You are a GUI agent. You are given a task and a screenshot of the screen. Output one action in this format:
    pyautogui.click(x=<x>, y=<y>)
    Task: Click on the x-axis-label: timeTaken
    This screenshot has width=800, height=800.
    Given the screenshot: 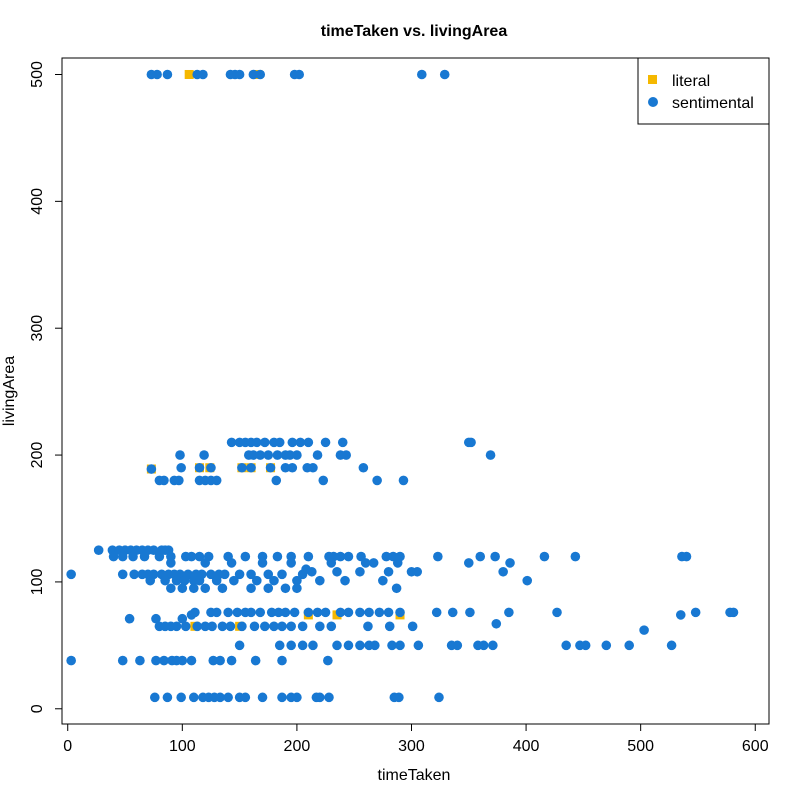 What is the action you would take?
    pyautogui.click(x=414, y=775)
    